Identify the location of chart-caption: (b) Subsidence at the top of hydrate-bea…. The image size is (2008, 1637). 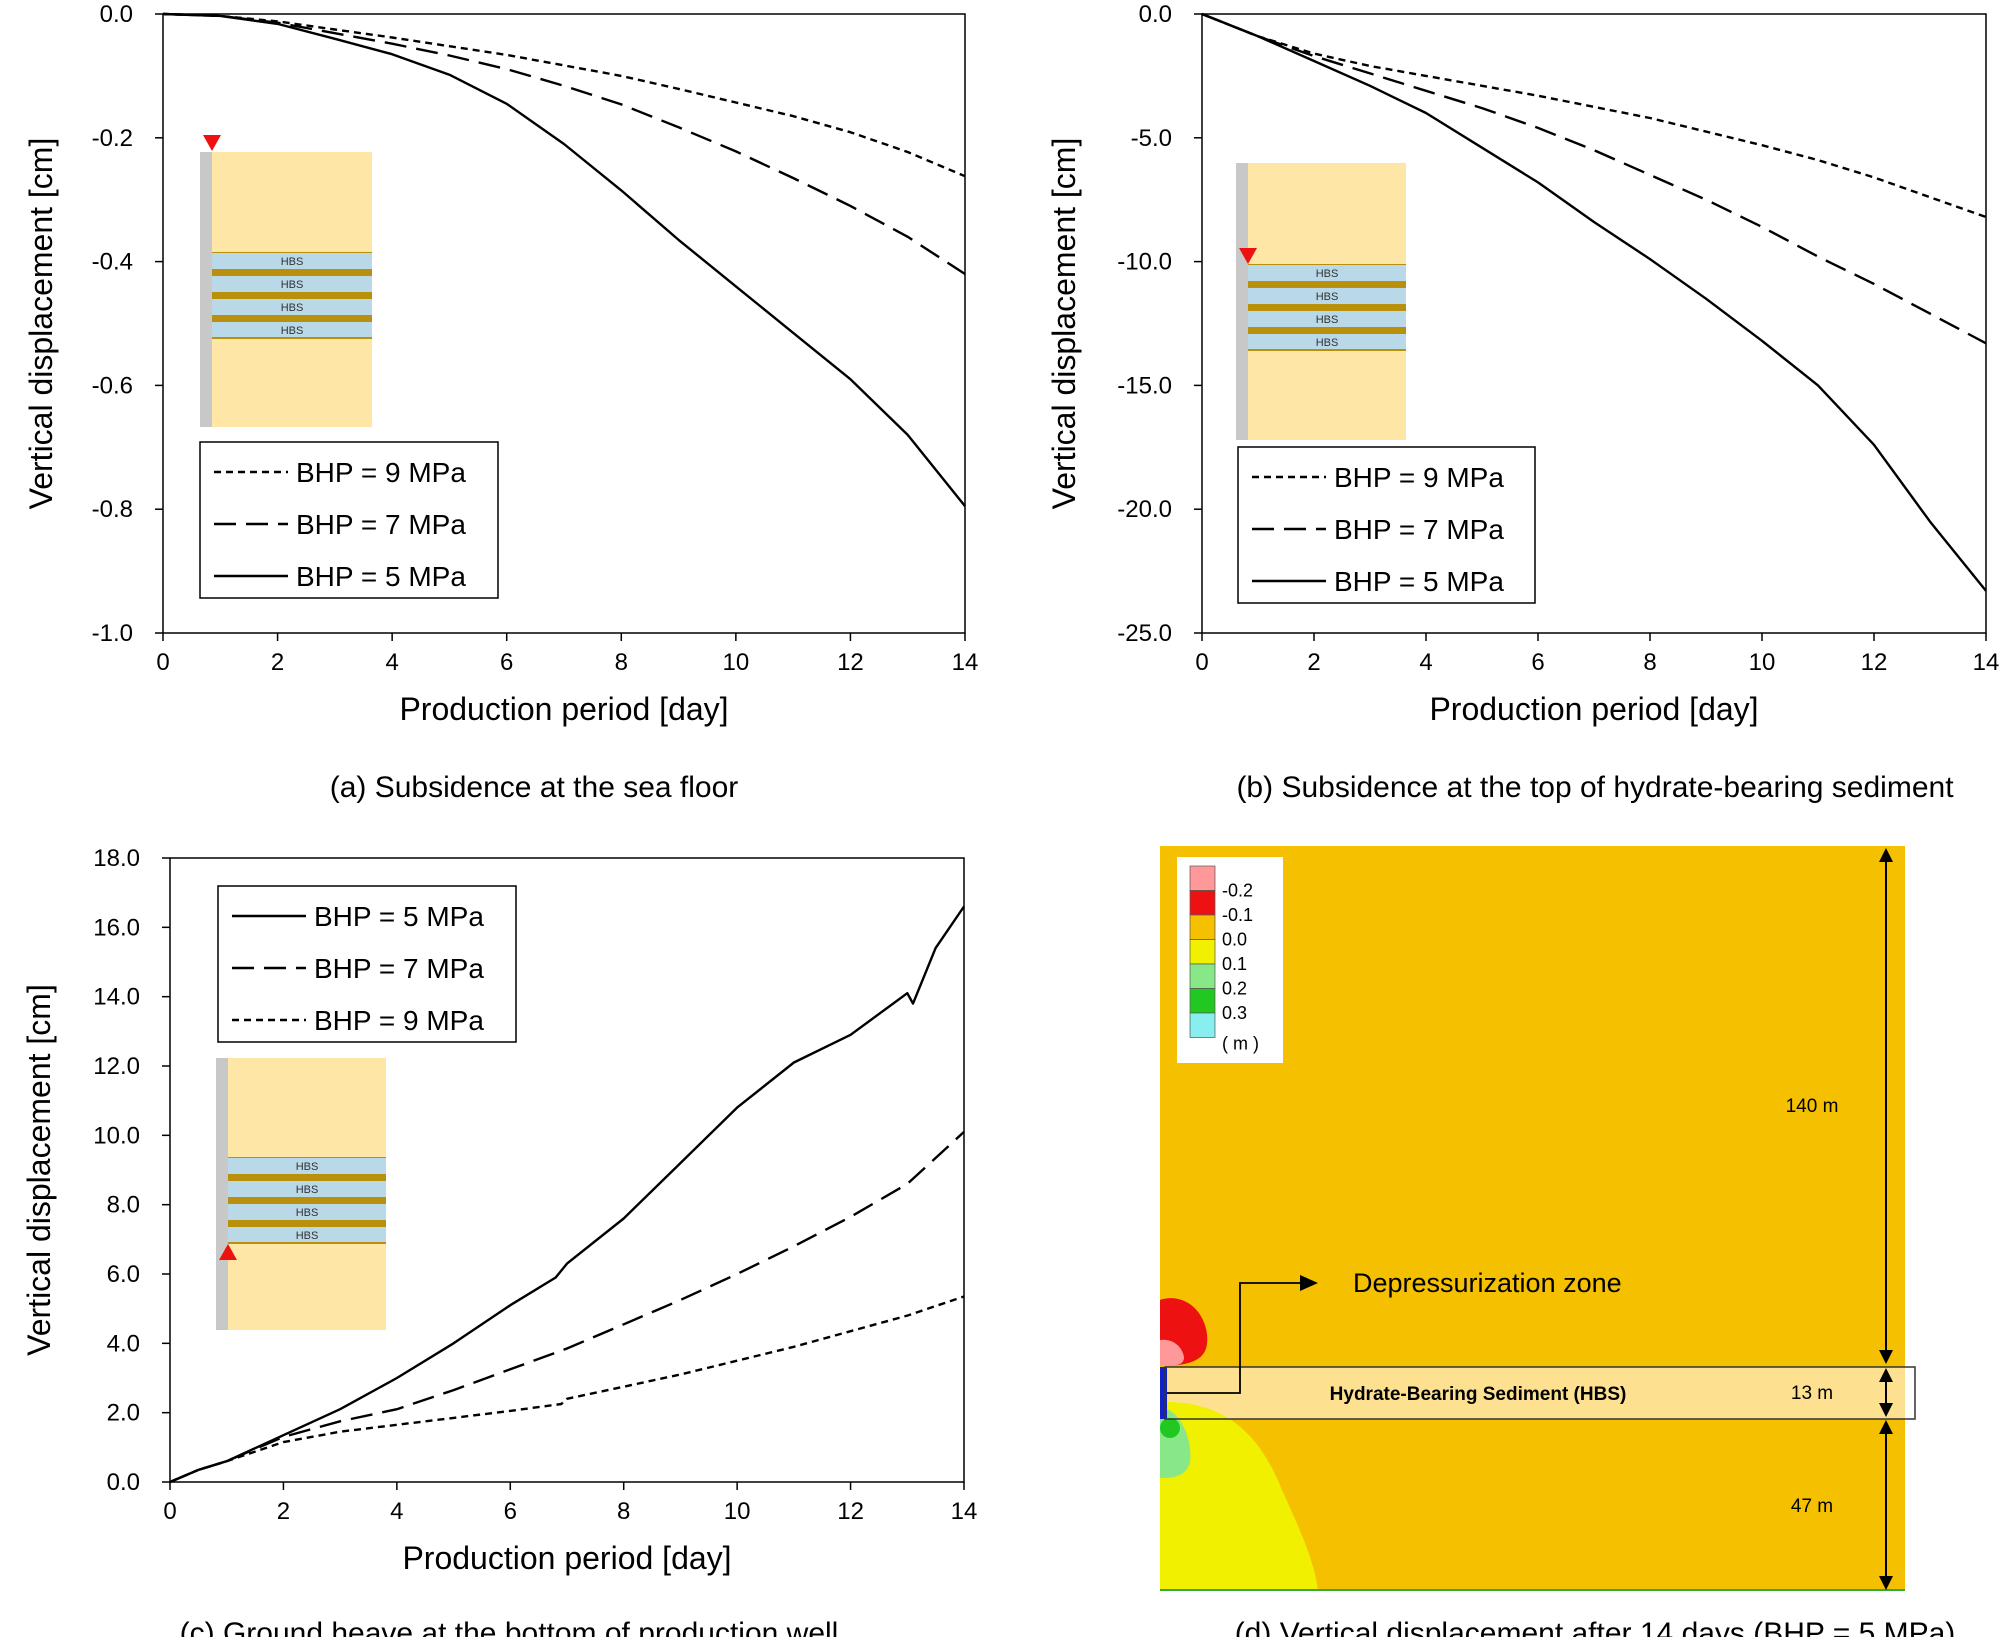
(1595, 787).